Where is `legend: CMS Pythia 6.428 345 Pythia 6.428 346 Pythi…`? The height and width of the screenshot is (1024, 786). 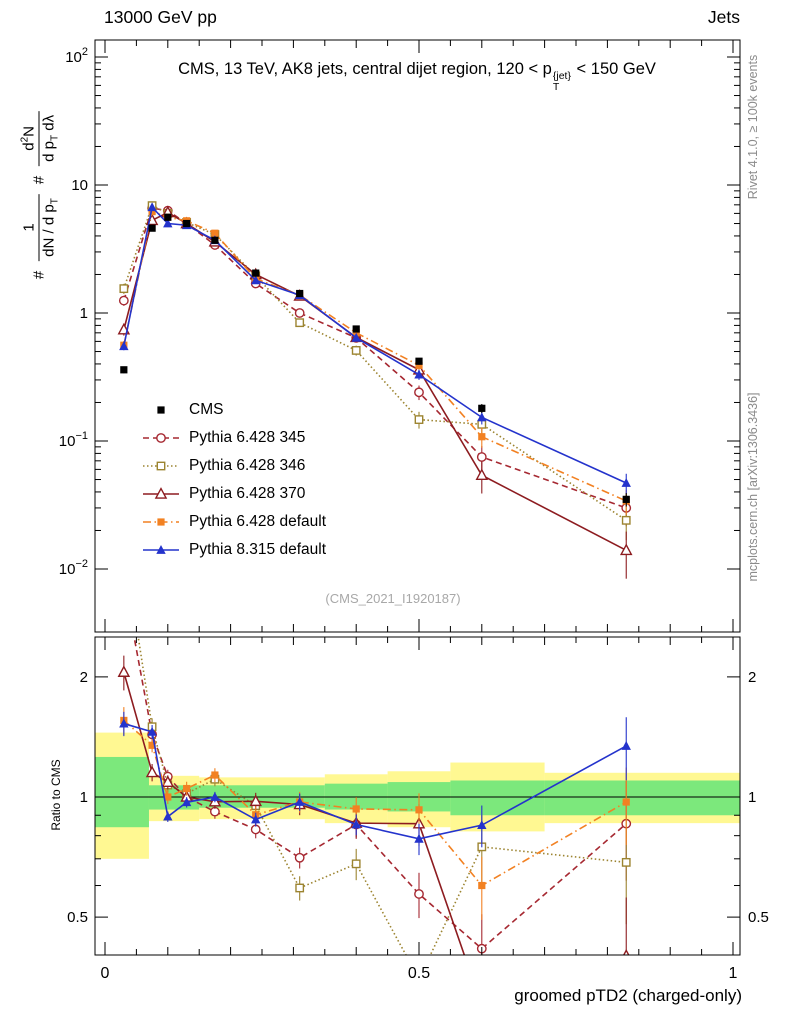 legend: CMS Pythia 6.428 345 Pythia 6.428 346 Pythi… is located at coordinates (234, 480).